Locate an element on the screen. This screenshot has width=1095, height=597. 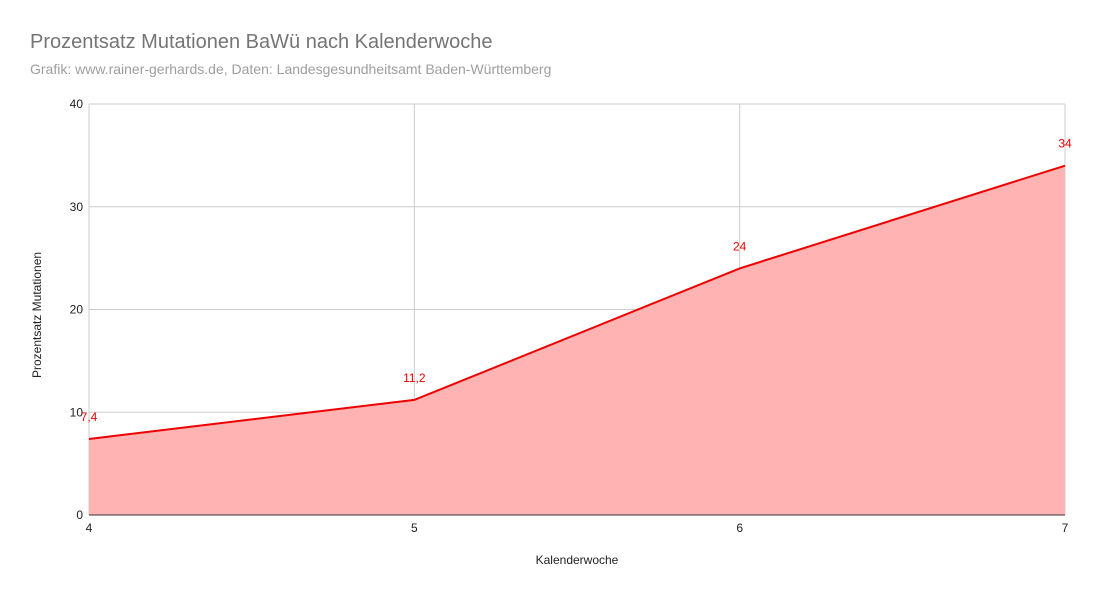
y-tick-label: 20 is located at coordinates (77, 310).